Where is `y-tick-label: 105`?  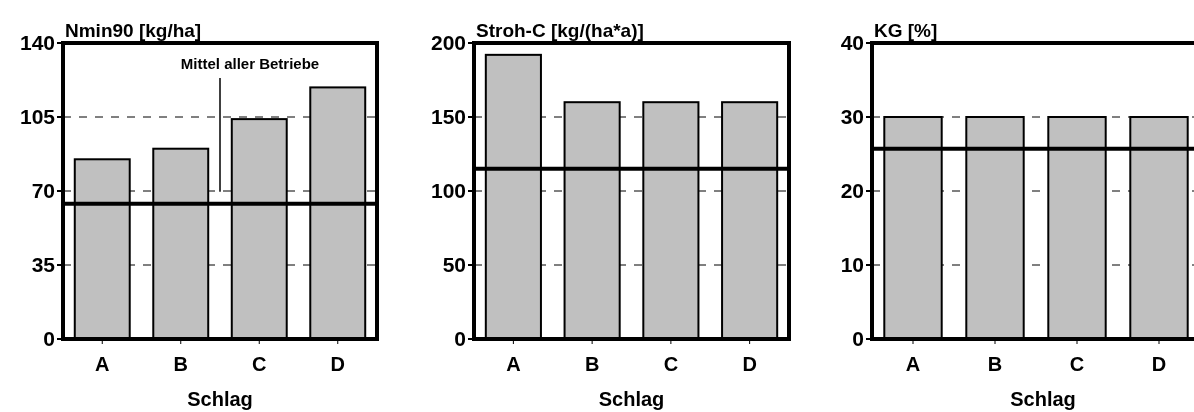
y-tick-label: 105 is located at coordinates (37, 117).